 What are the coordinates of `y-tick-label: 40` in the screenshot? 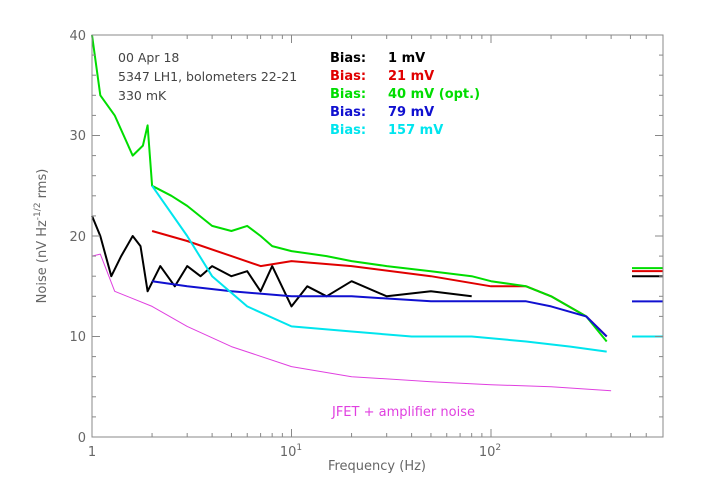 It's located at (77, 36).